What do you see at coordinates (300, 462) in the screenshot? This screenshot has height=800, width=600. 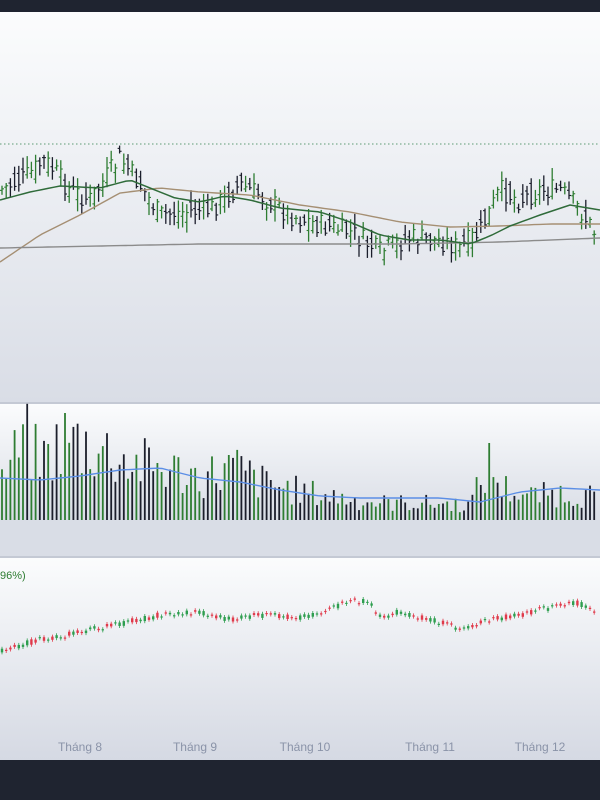 I see `volume-panel` at bounding box center [300, 462].